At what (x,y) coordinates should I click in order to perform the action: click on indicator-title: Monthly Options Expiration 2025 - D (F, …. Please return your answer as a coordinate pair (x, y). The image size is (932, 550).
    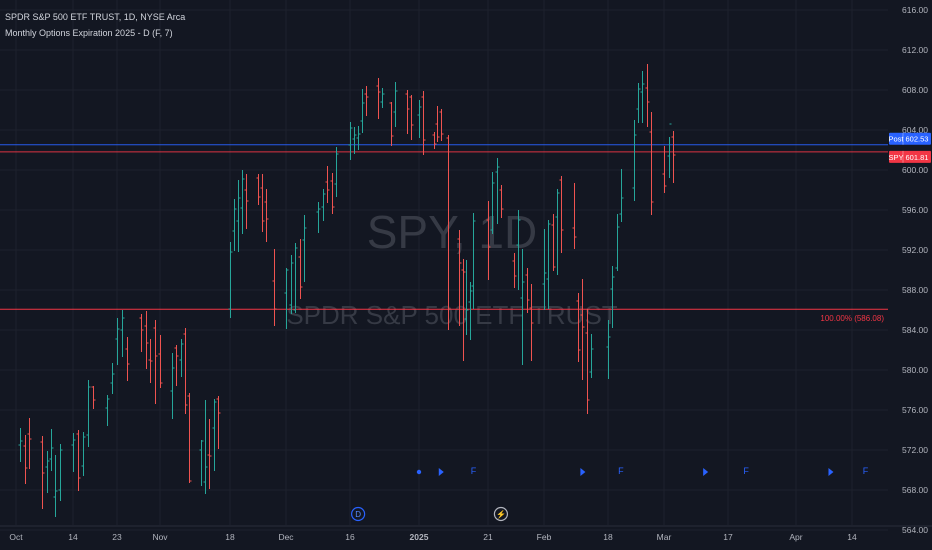
    Looking at the image, I should click on (89, 33).